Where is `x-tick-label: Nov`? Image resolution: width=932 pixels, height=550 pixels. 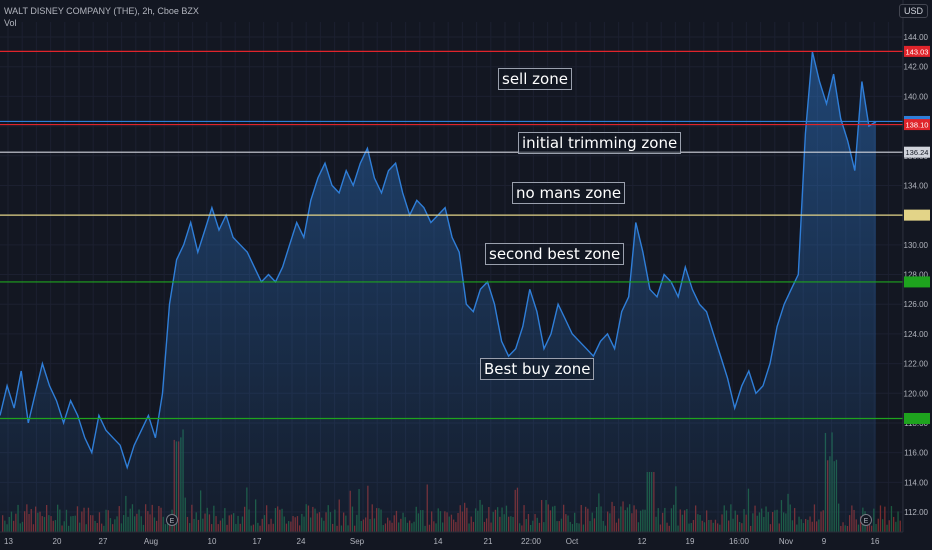
x-tick-label: Nov is located at coordinates (786, 541).